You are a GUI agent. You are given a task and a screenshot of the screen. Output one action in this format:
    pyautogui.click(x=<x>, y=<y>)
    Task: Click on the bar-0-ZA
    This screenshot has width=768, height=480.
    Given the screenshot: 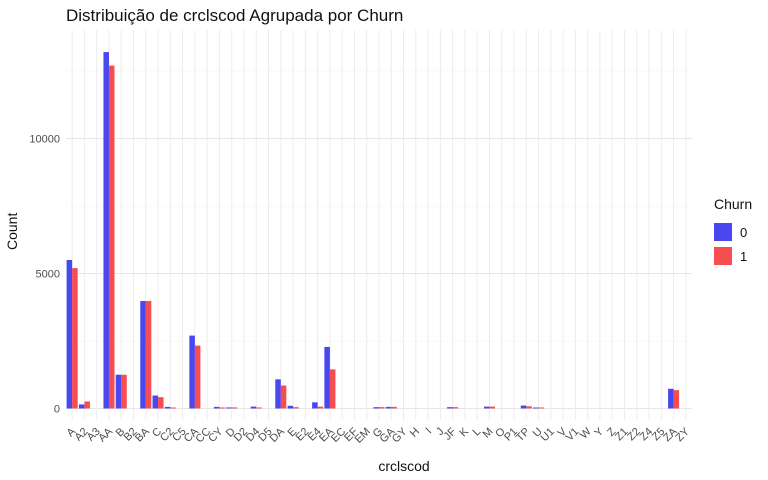 What is the action you would take?
    pyautogui.click(x=671, y=398)
    